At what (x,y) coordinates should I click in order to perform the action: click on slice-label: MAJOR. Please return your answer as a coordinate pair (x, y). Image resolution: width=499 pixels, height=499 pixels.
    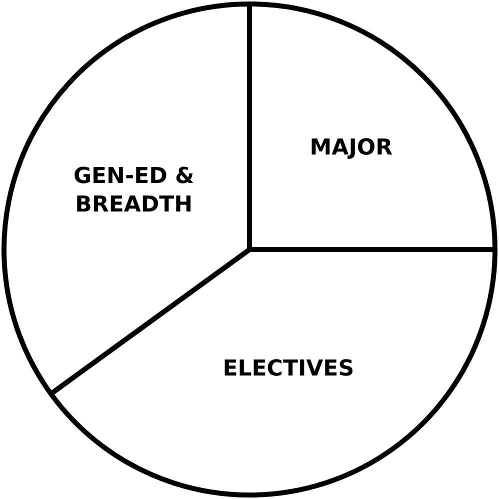
    Looking at the image, I should click on (351, 147).